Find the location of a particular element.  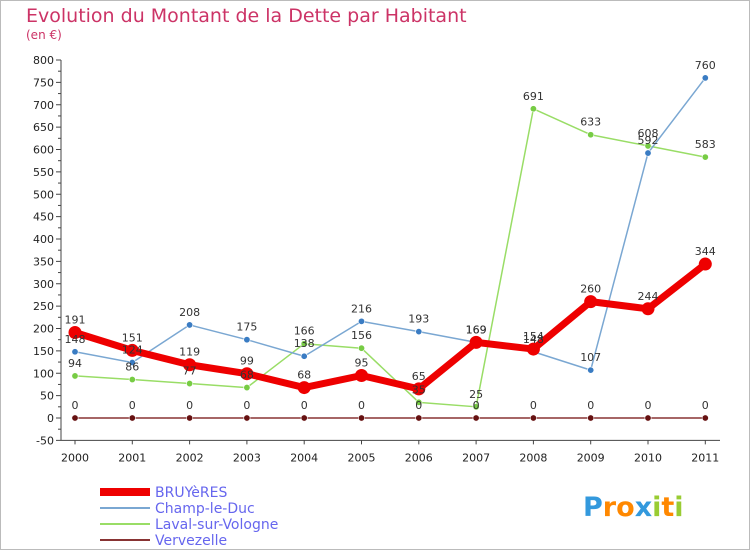

logo-letter: t is located at coordinates (667, 507).